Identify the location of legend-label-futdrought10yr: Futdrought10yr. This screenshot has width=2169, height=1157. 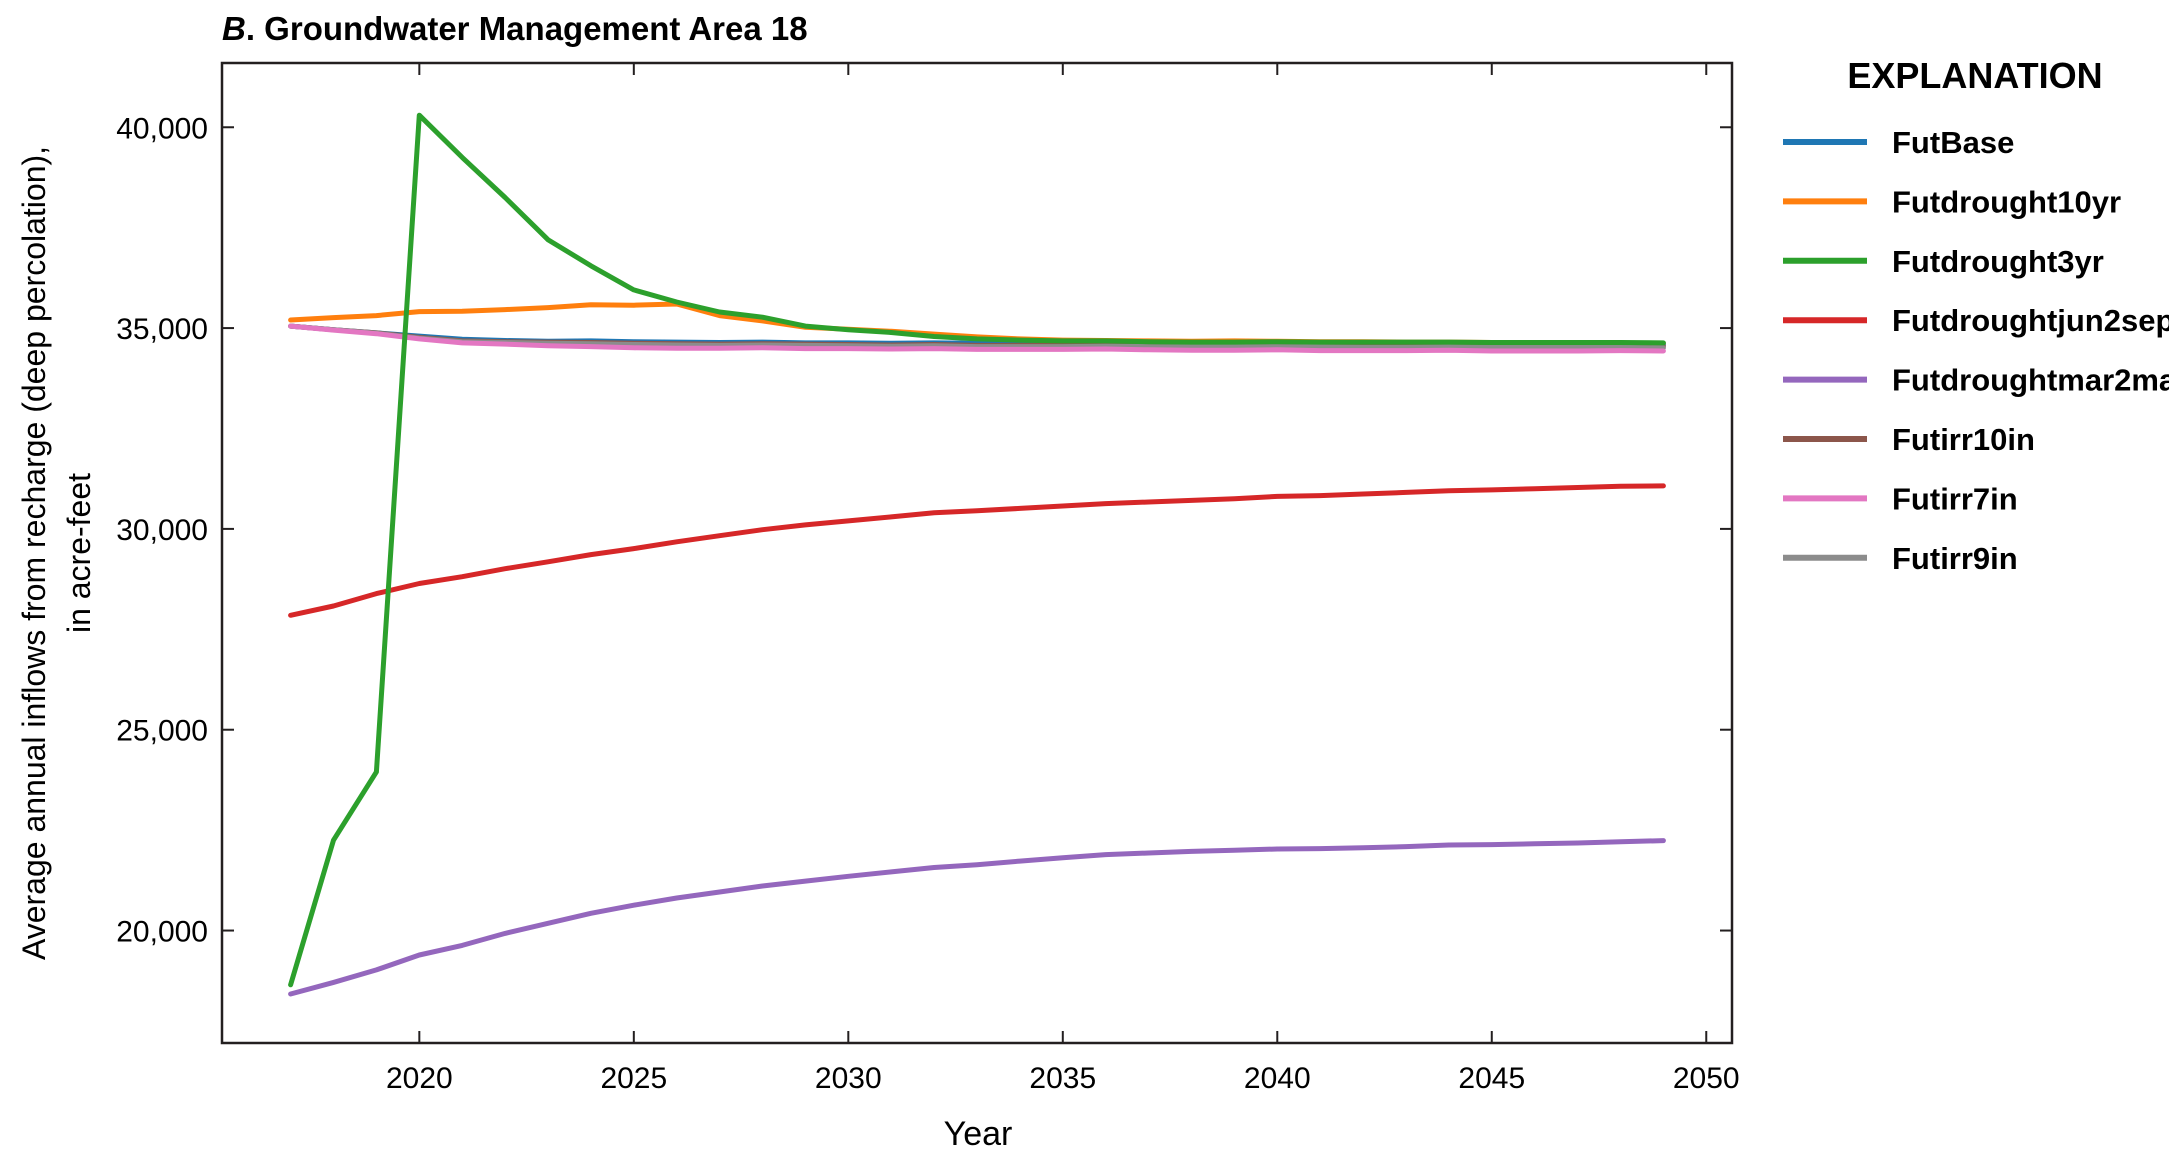
(2006, 201).